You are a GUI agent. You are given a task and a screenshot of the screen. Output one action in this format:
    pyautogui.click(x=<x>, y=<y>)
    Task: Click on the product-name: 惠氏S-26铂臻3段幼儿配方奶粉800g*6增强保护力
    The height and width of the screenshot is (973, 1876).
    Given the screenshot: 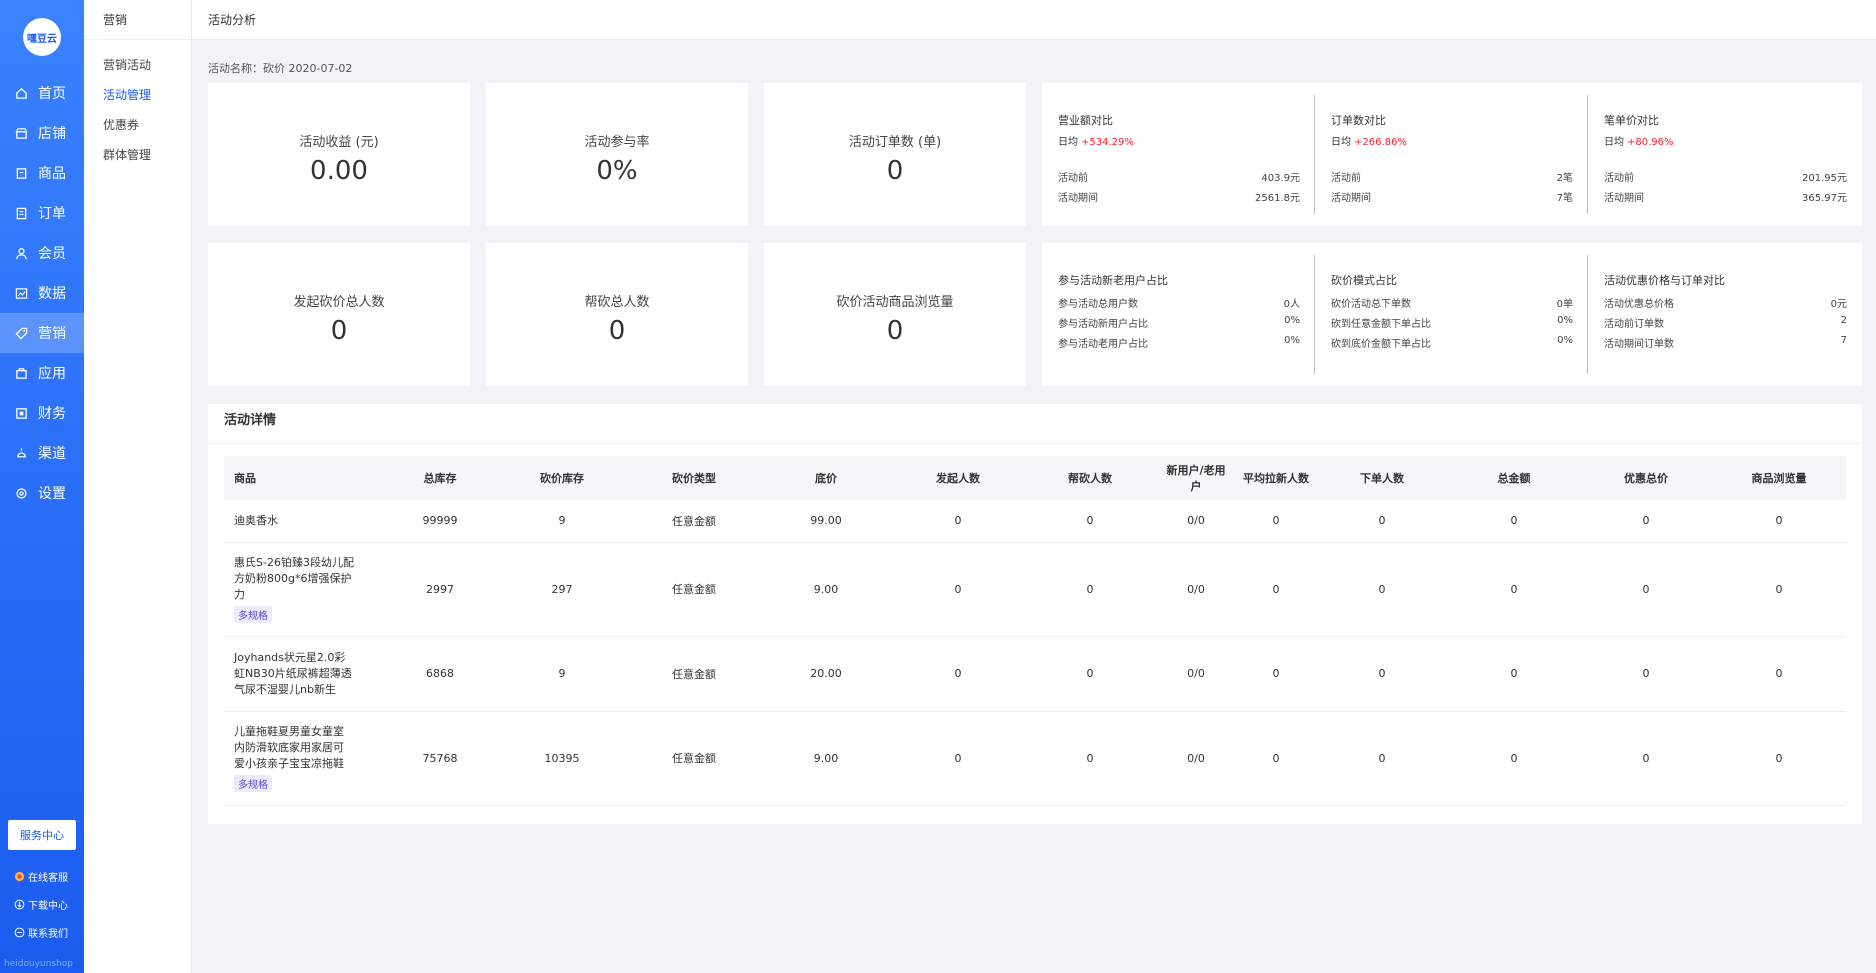 What is the action you would take?
    pyautogui.click(x=294, y=578)
    